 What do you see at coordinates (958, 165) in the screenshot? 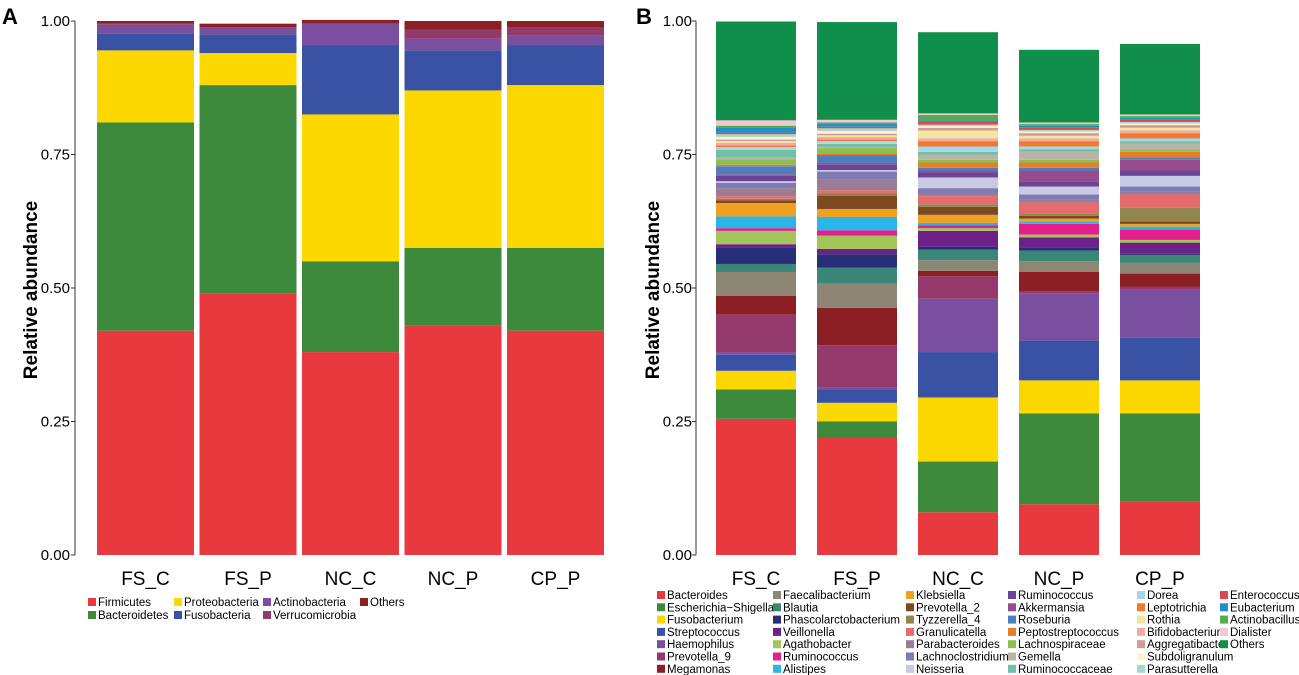
I see `panel-b-segment-peptostreptococcus-nc-c` at bounding box center [958, 165].